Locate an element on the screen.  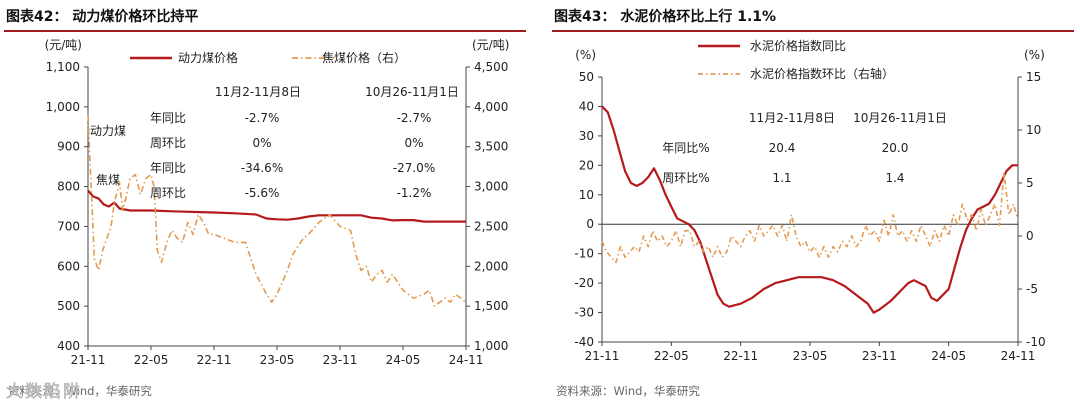
left-tick-label: 1,000 is located at coordinates (63, 107).